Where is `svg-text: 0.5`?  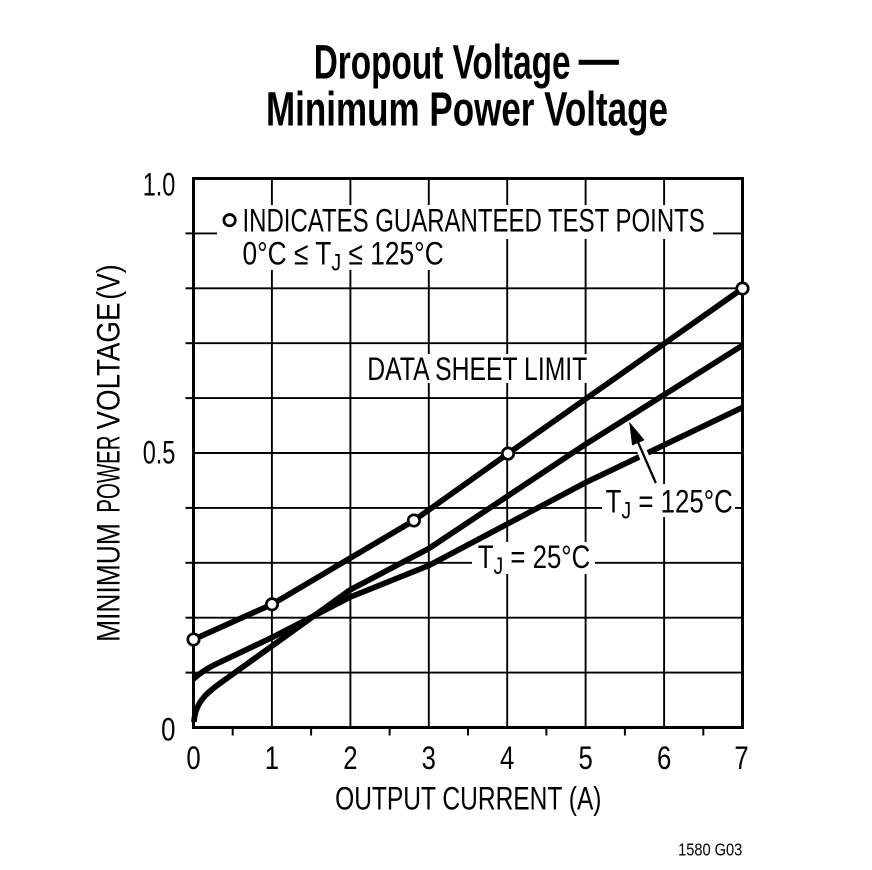
svg-text: 0.5 is located at coordinates (159, 453).